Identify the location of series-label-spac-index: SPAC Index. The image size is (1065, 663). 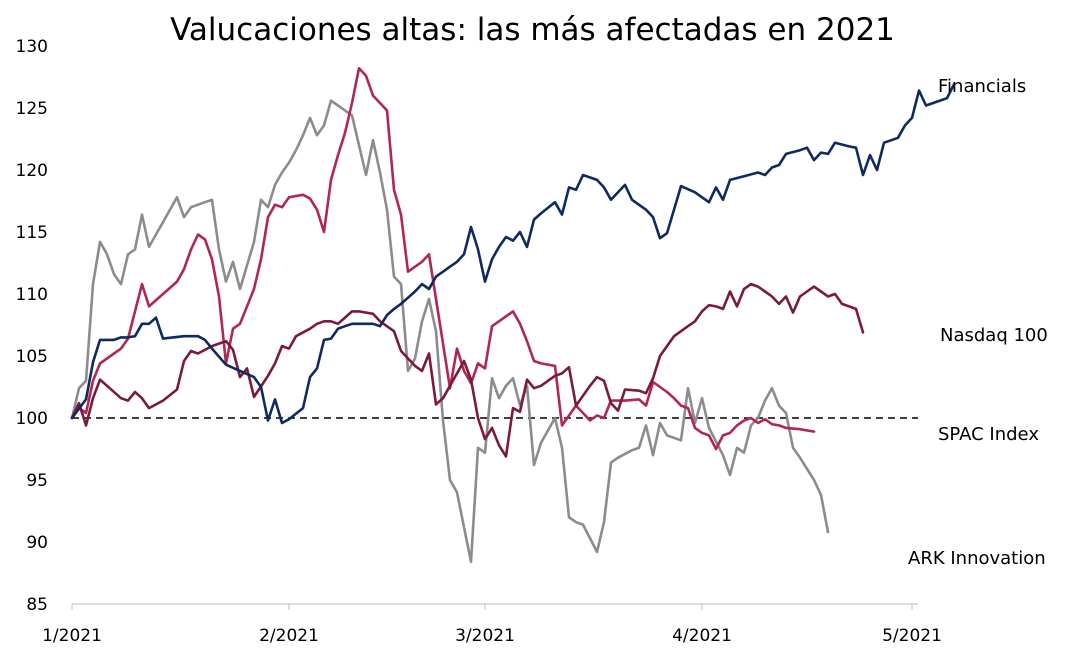
(988, 434).